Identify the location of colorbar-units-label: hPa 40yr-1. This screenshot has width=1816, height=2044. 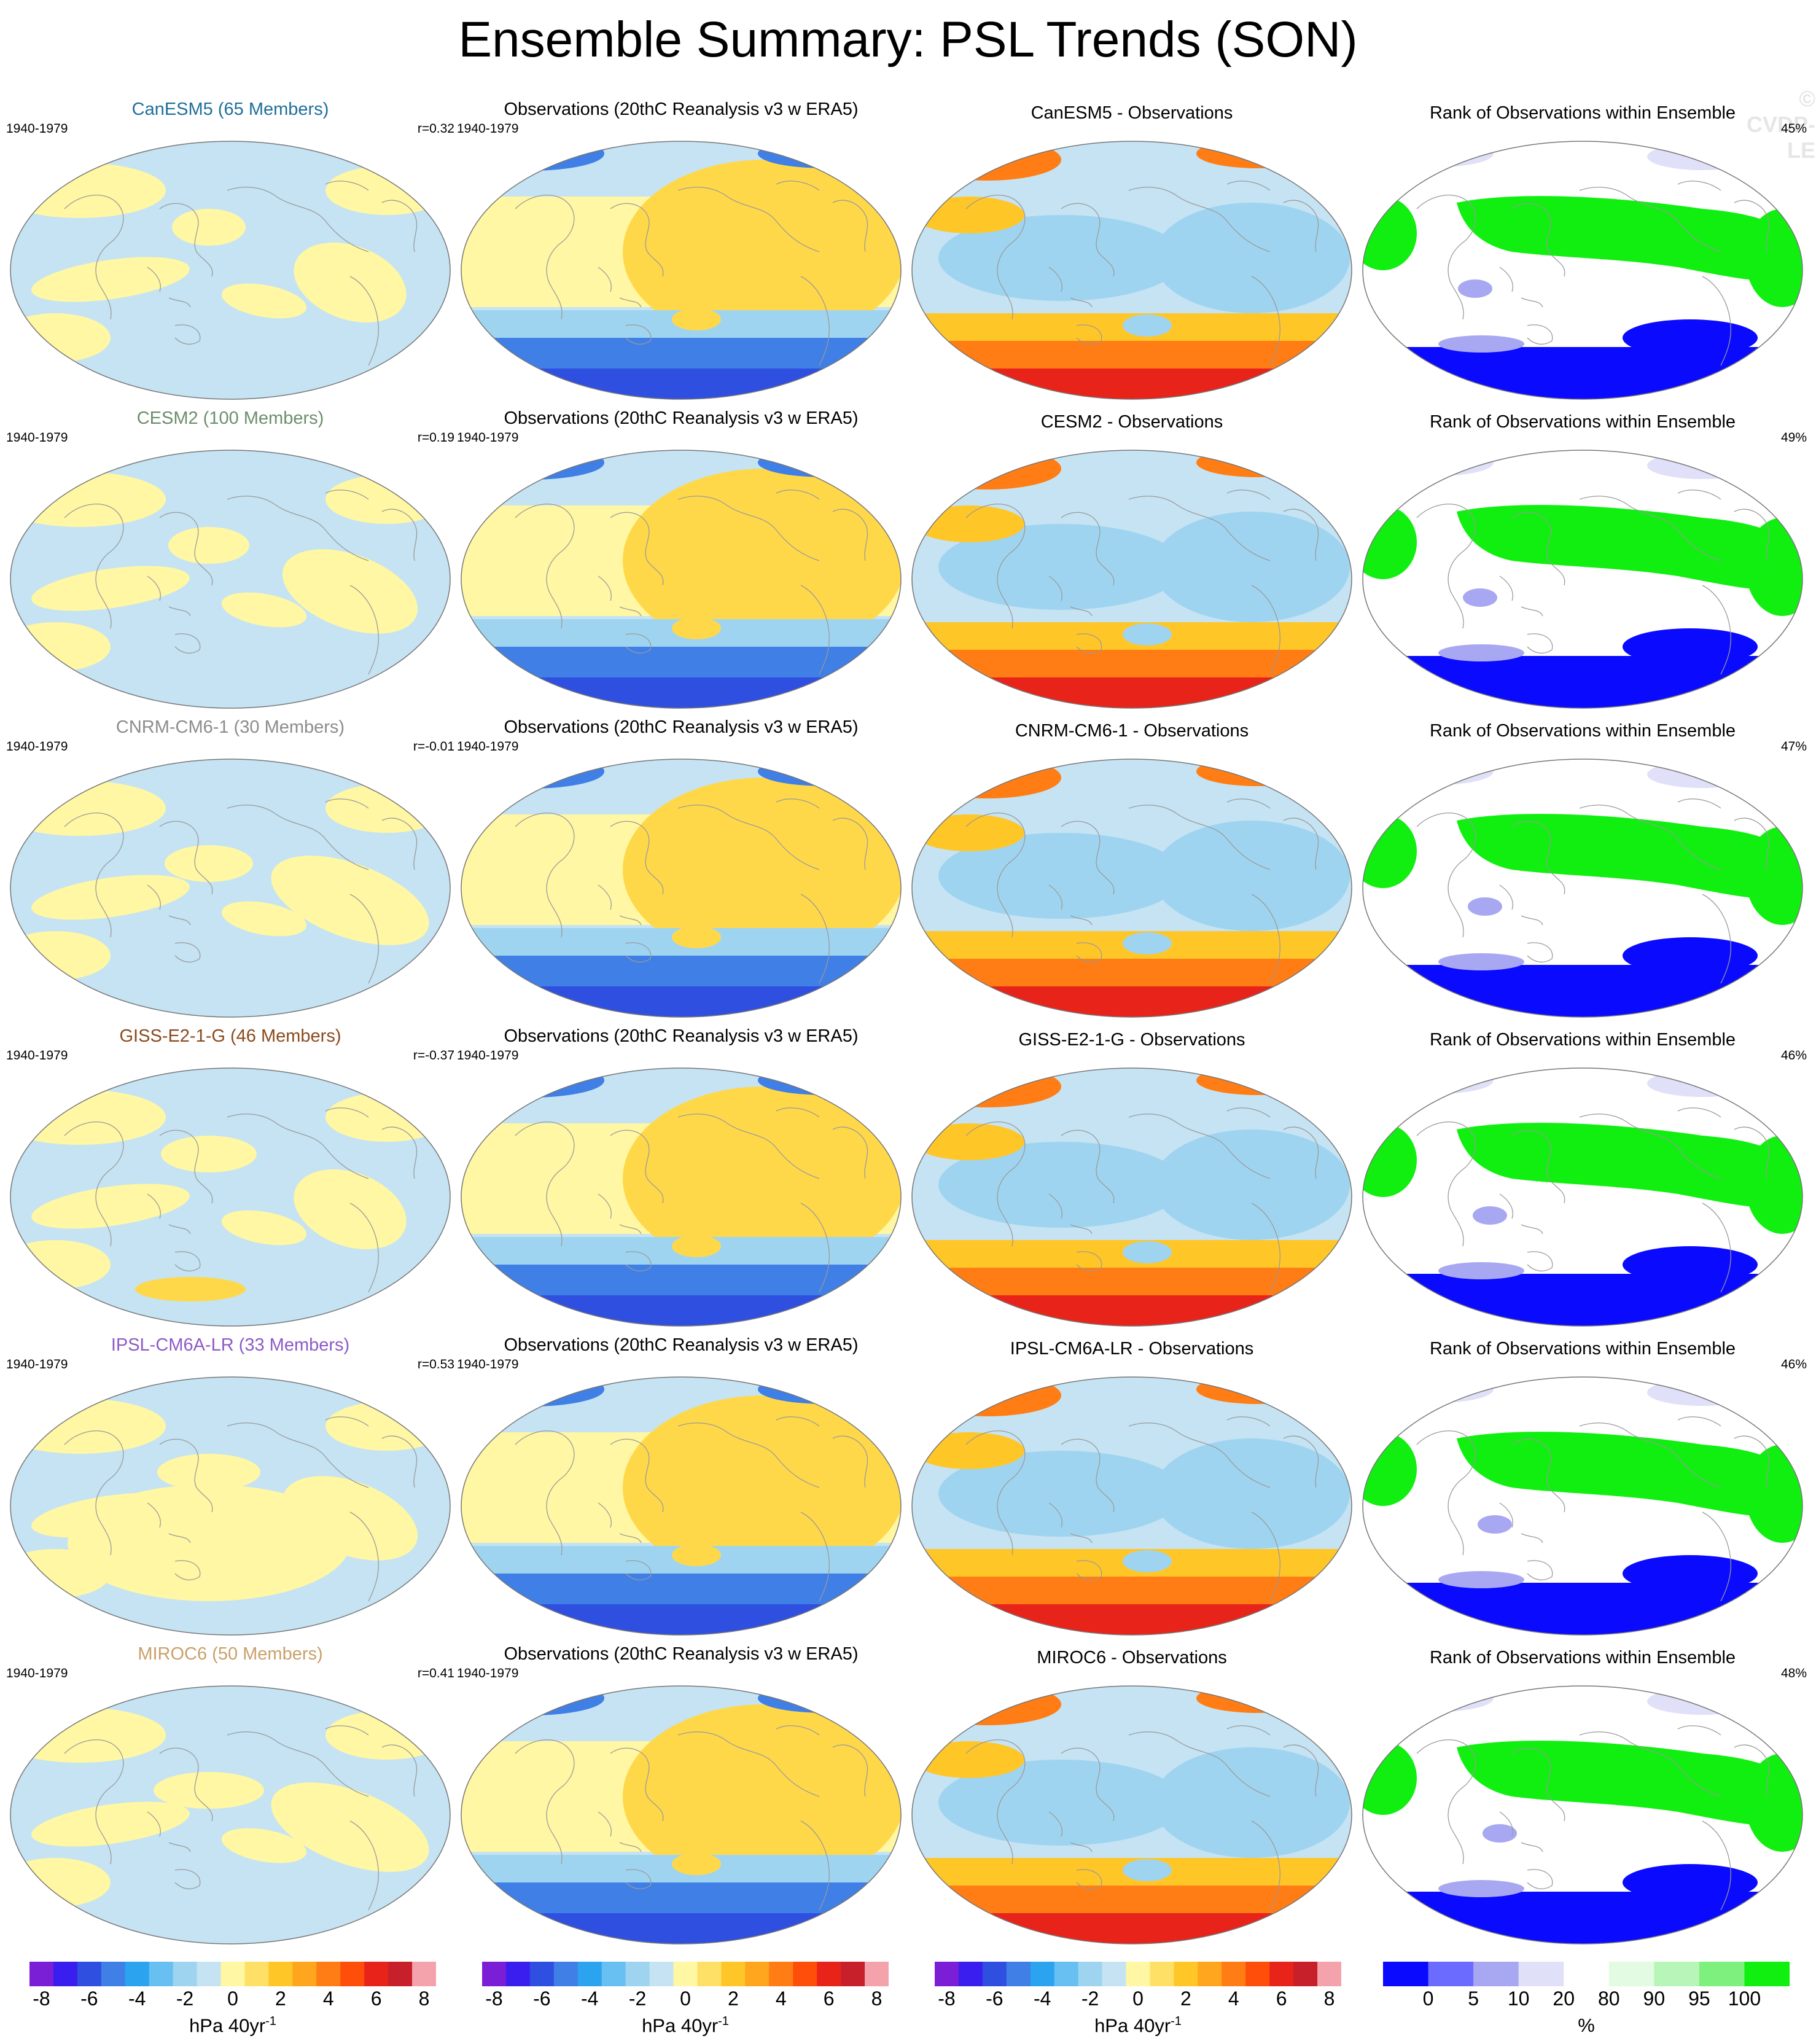
(1138, 2026).